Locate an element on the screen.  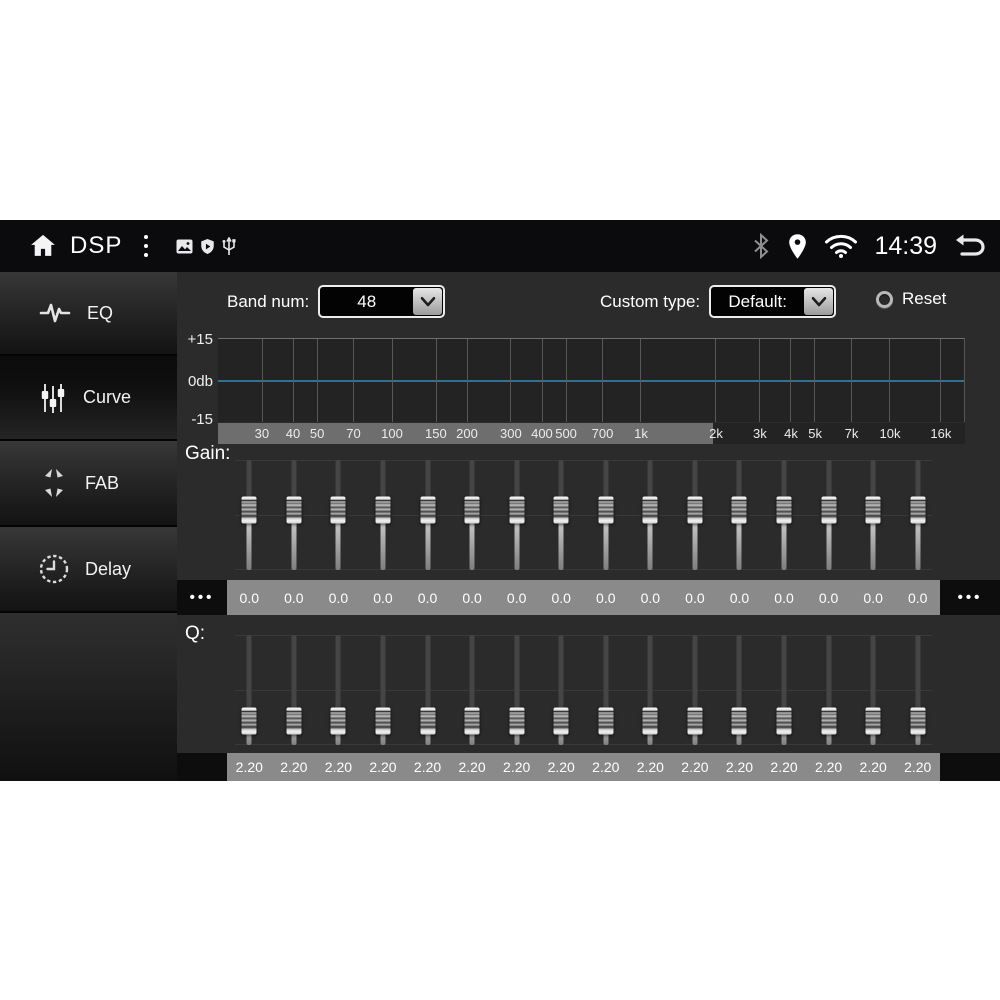
overflow-menu-icon is located at coordinates (146, 246).